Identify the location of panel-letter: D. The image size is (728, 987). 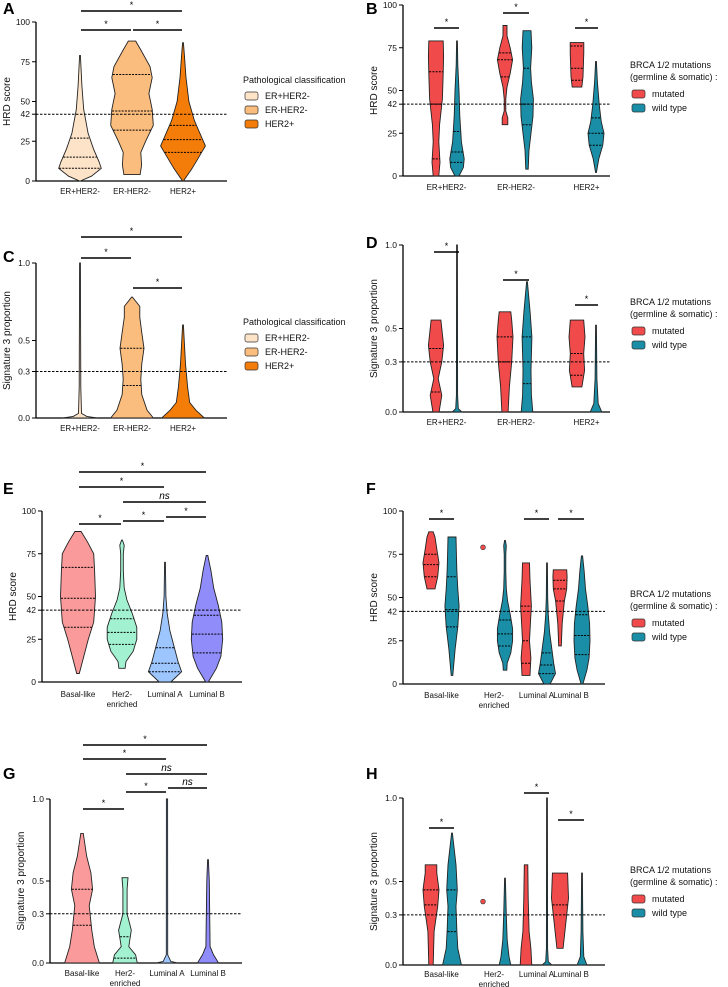
(372, 243).